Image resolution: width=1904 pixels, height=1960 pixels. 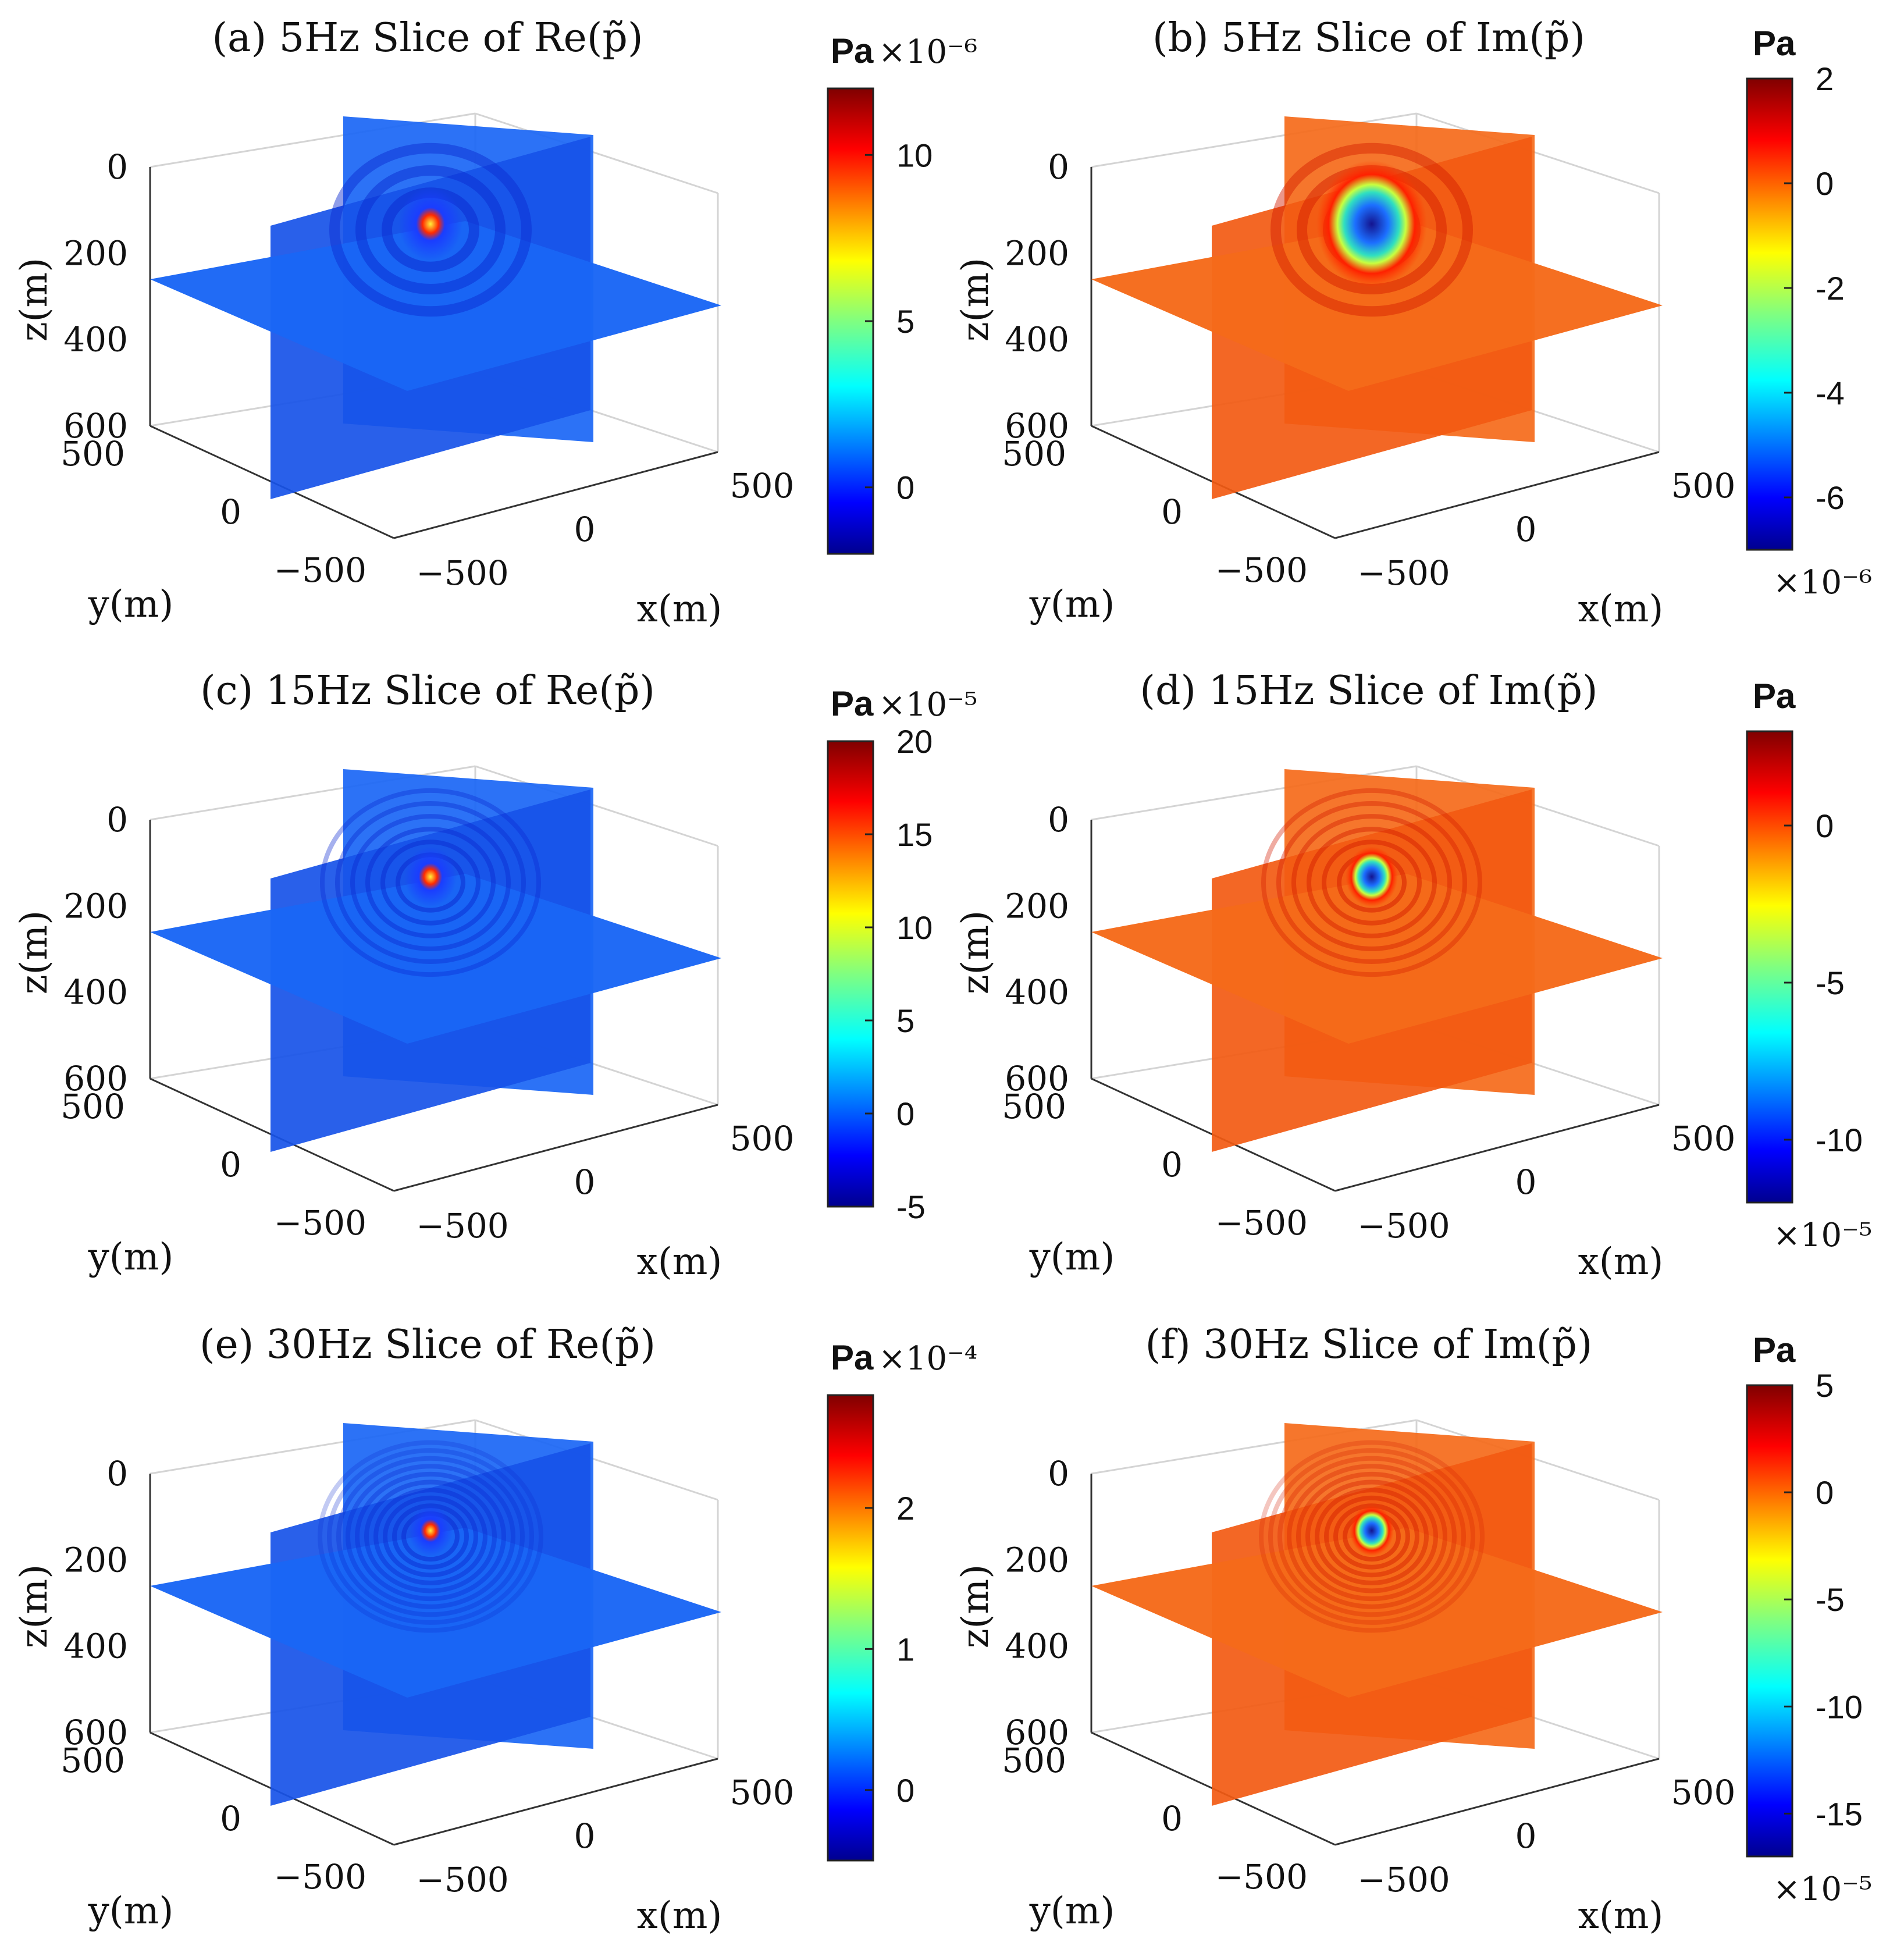 What do you see at coordinates (1822, 1889) in the screenshot?
I see `colorbar-multiplier: ×10⁻⁵` at bounding box center [1822, 1889].